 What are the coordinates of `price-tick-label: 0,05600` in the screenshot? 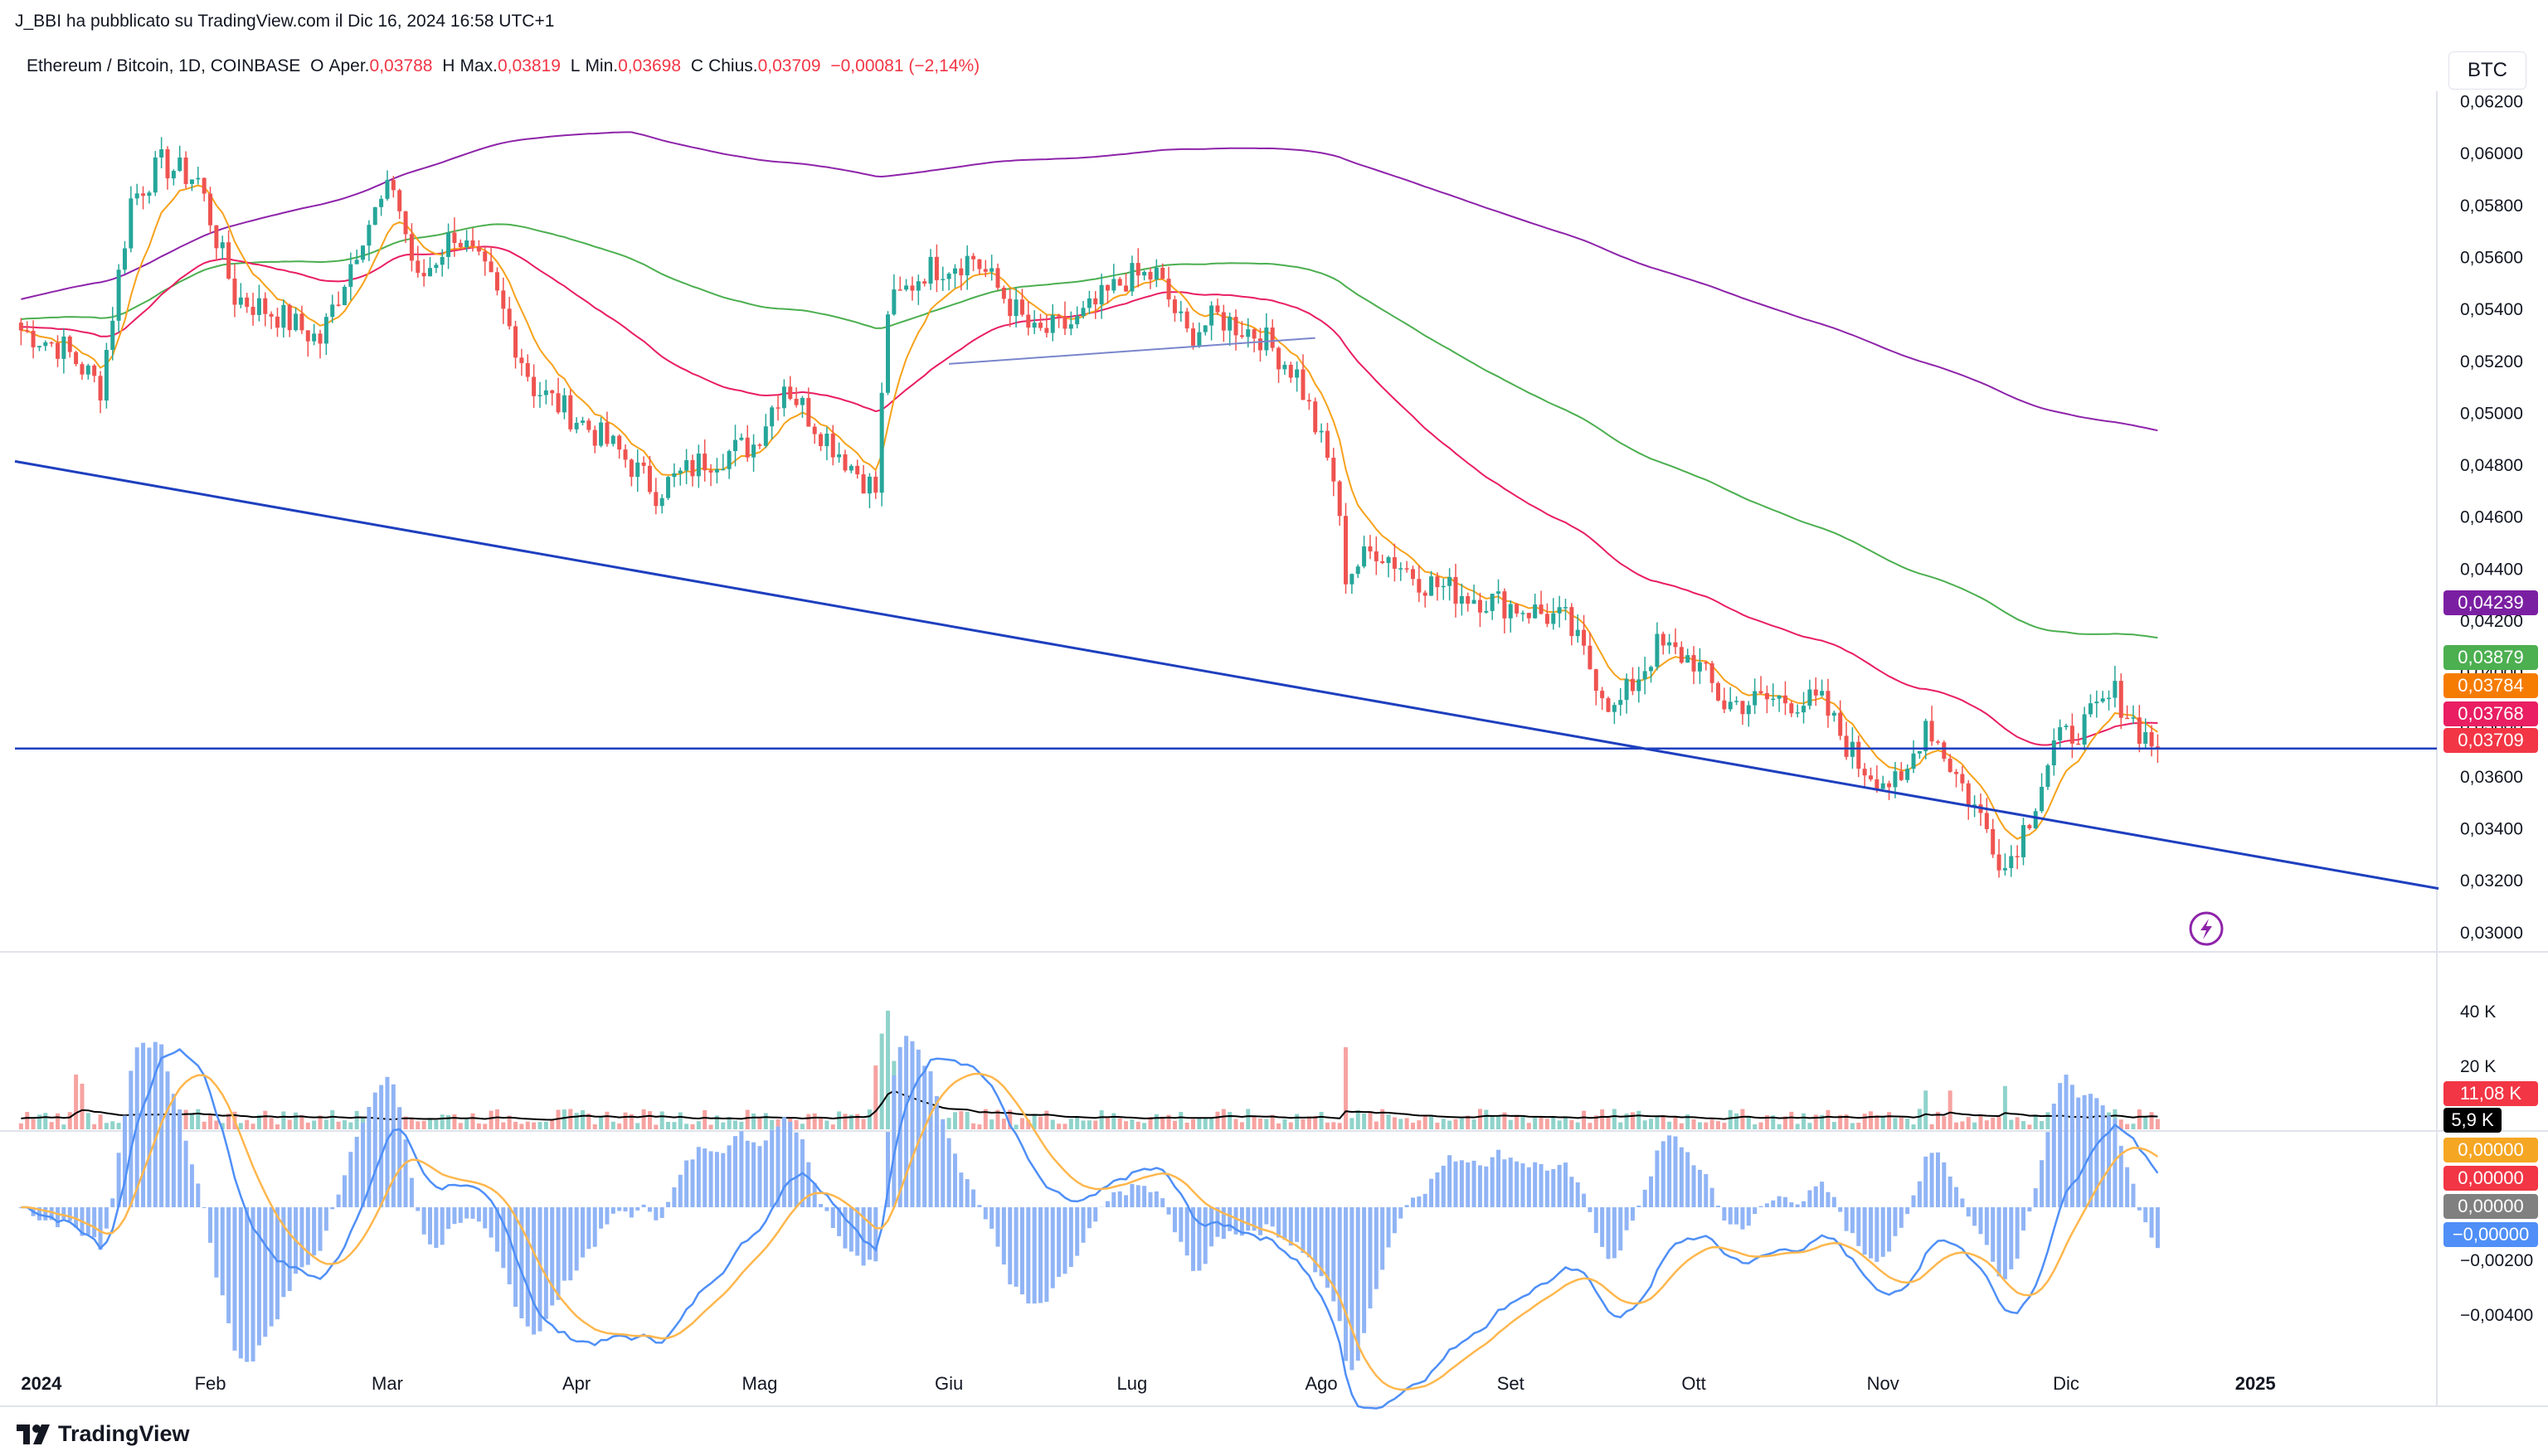 It's located at (2491, 257).